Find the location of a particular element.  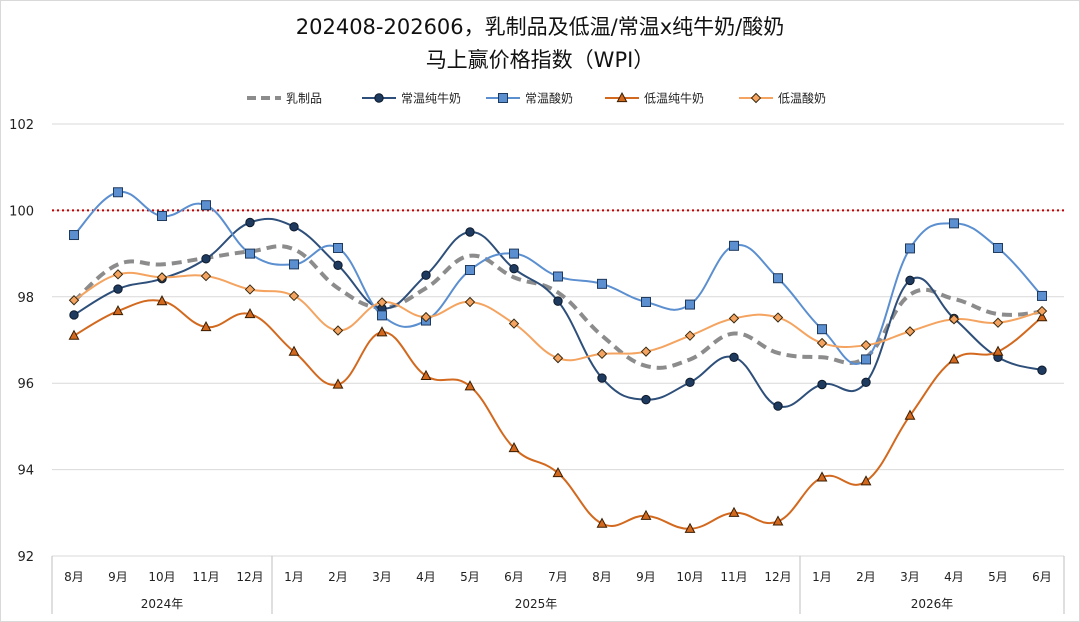

legend-marker is located at coordinates (756, 98).